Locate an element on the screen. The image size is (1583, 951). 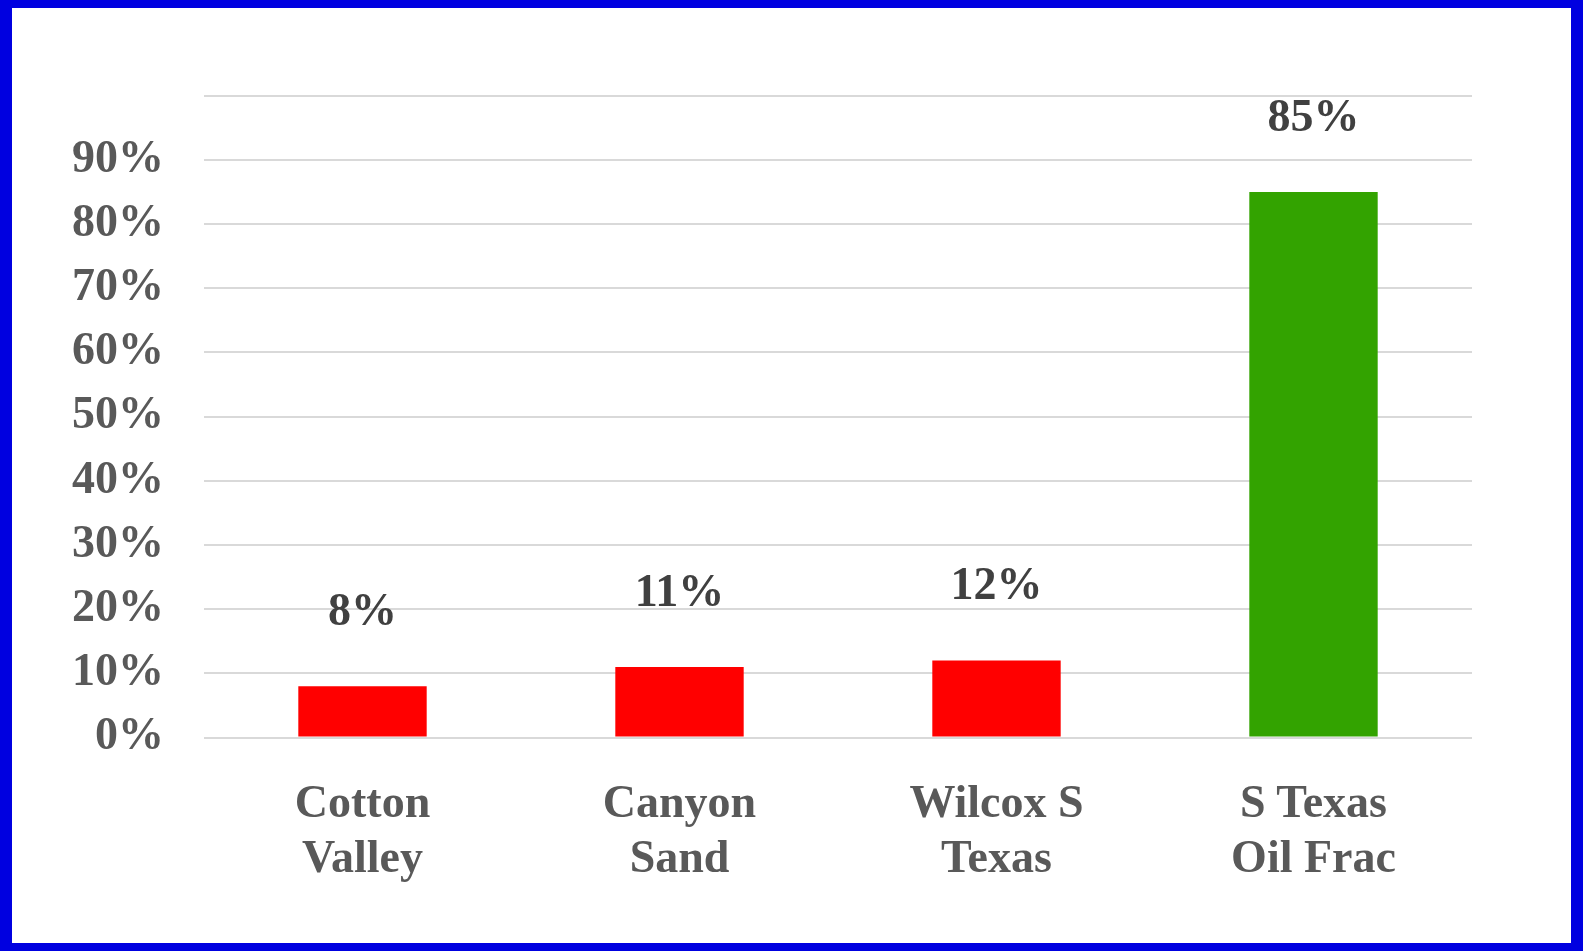
y-tick-label: 40% is located at coordinates (118, 477).